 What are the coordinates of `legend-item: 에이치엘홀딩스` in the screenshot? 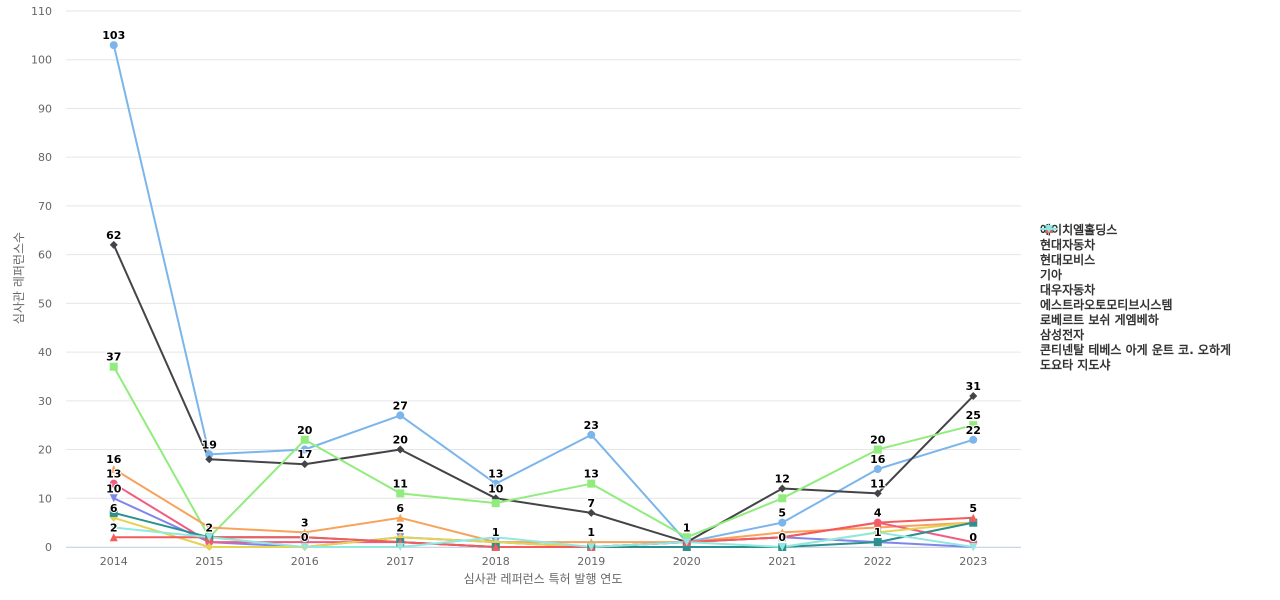 It's located at (1135, 230).